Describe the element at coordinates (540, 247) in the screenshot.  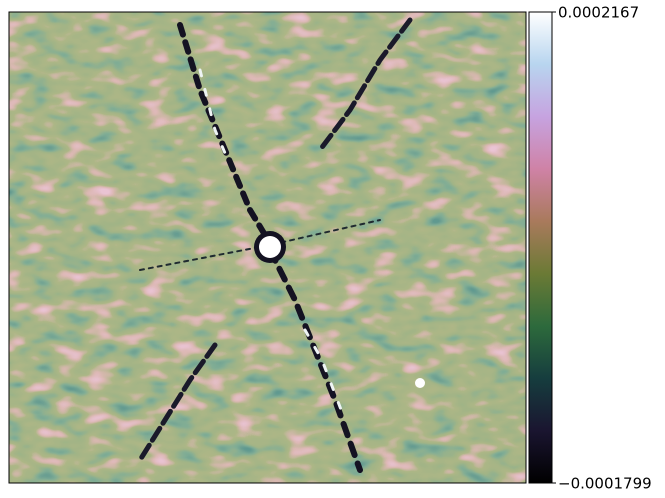
I see `colorbar` at that location.